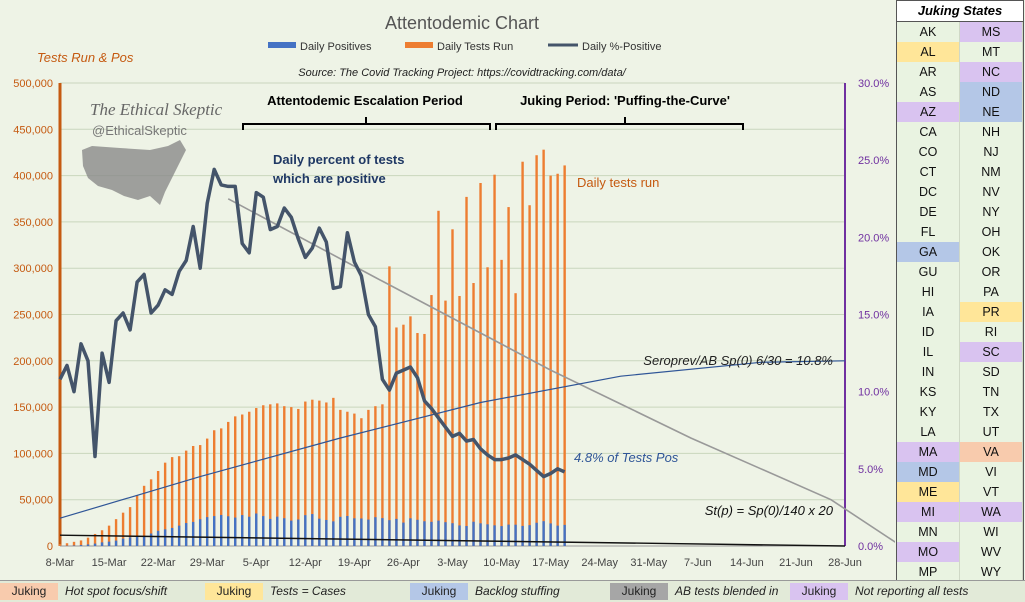 This screenshot has width=1025, height=602. I want to click on y-left-tick-label: 200,000, so click(33, 362).